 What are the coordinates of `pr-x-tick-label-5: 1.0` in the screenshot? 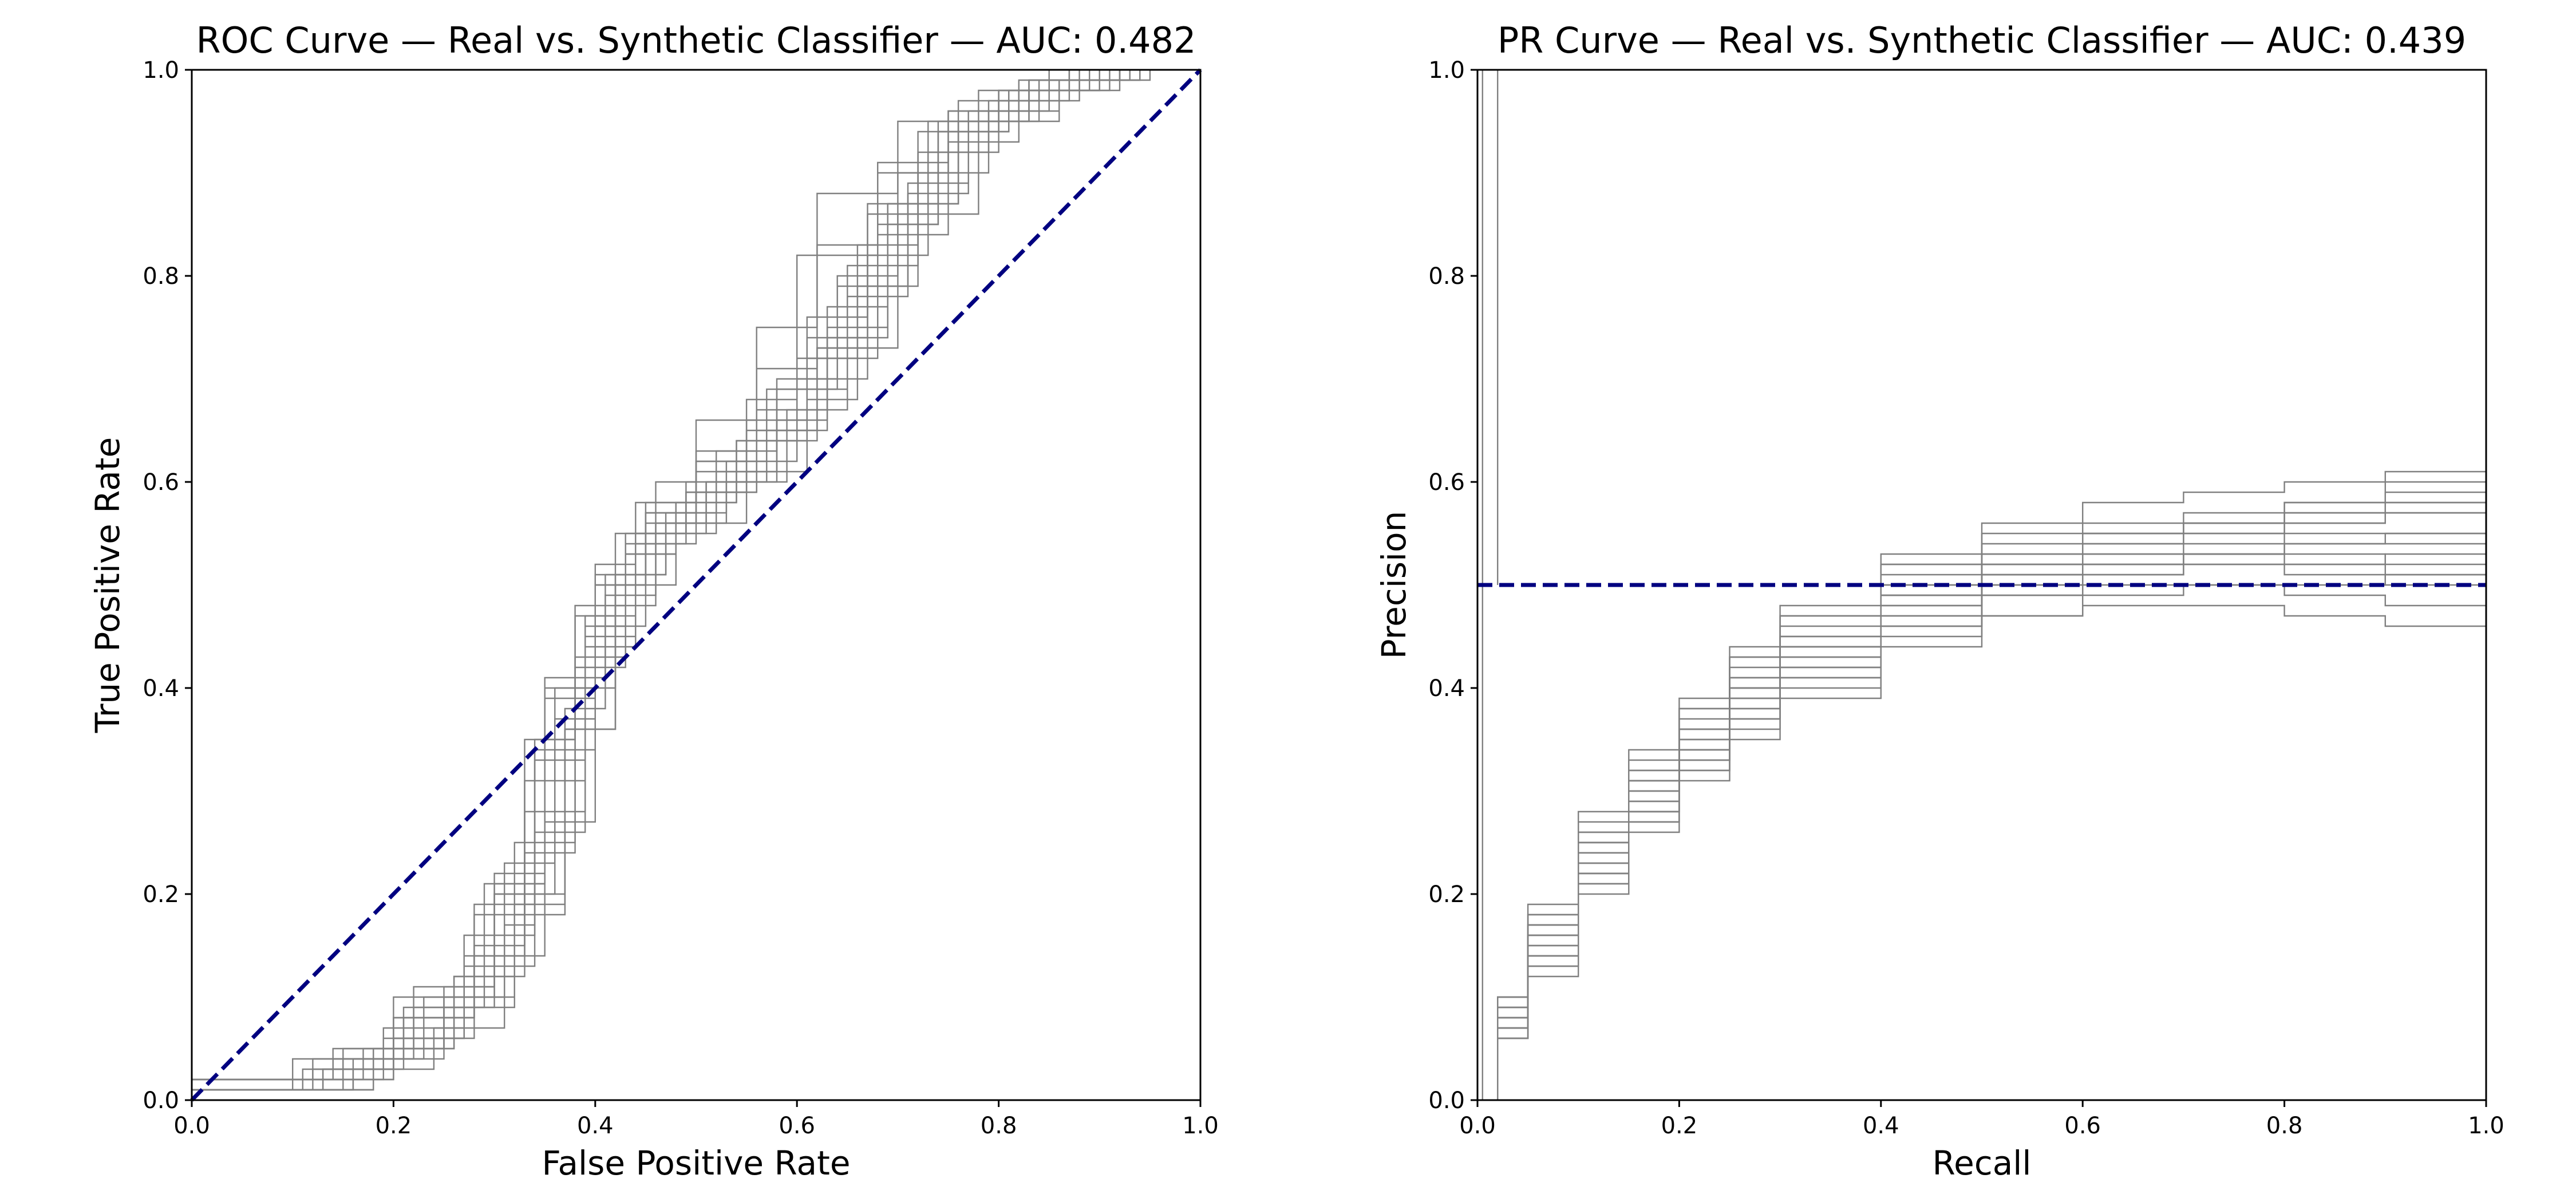 It's located at (2486, 1126).